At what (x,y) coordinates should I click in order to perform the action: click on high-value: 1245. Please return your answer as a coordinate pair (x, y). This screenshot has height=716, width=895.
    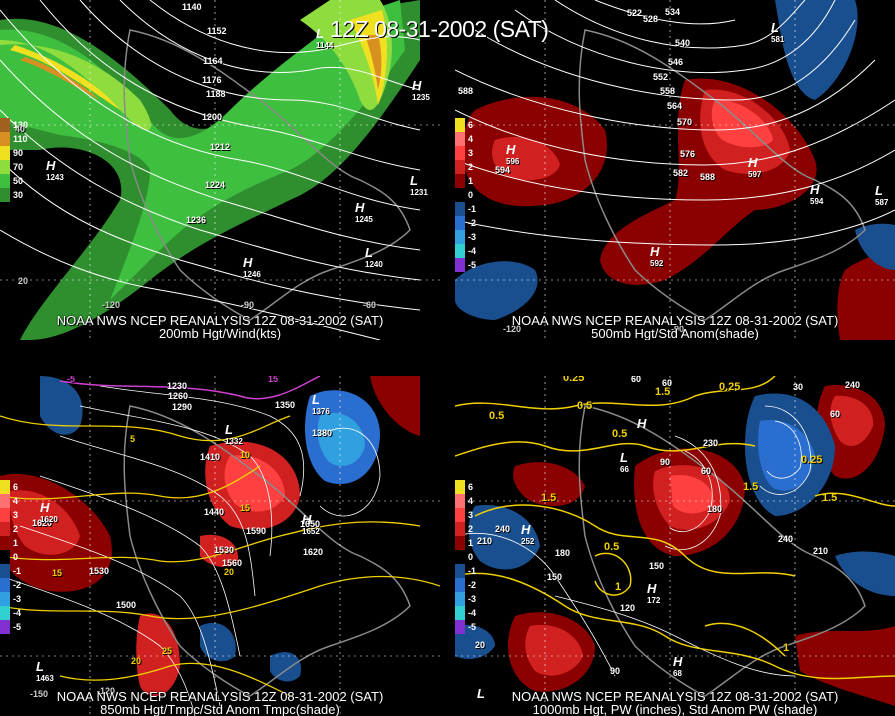
    Looking at the image, I should click on (364, 219).